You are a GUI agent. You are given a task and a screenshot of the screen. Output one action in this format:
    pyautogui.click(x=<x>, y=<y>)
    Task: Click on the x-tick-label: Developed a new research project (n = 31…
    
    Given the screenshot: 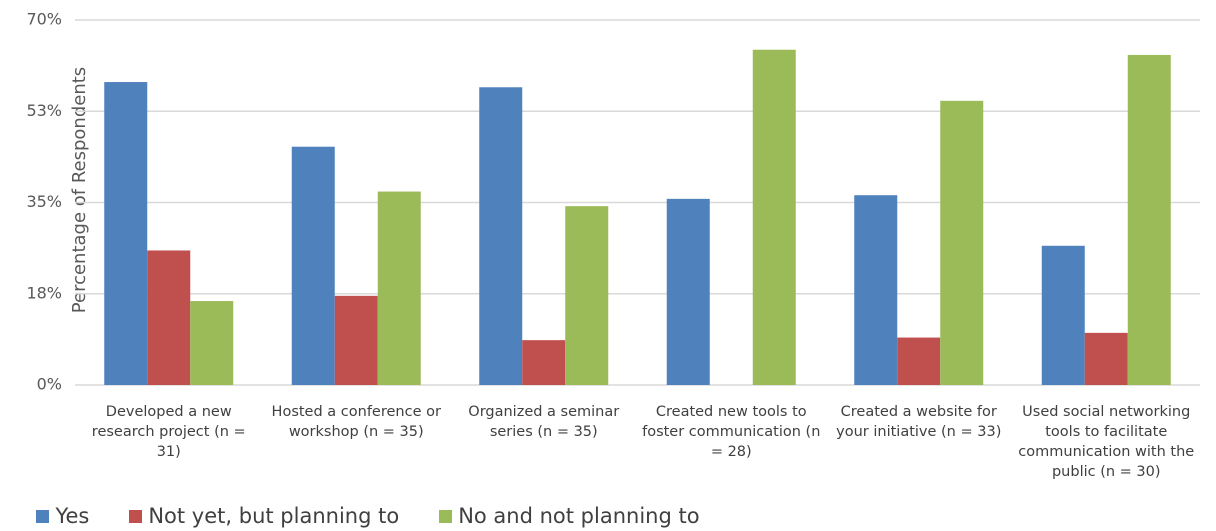 What is the action you would take?
    pyautogui.click(x=168, y=432)
    